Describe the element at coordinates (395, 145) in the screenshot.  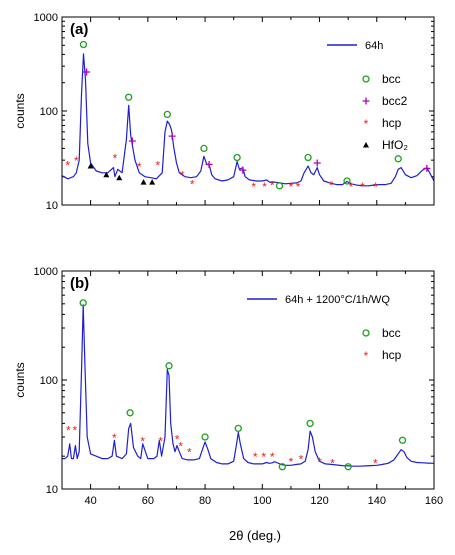
I see `legend-label-hfo: HfO₂` at that location.